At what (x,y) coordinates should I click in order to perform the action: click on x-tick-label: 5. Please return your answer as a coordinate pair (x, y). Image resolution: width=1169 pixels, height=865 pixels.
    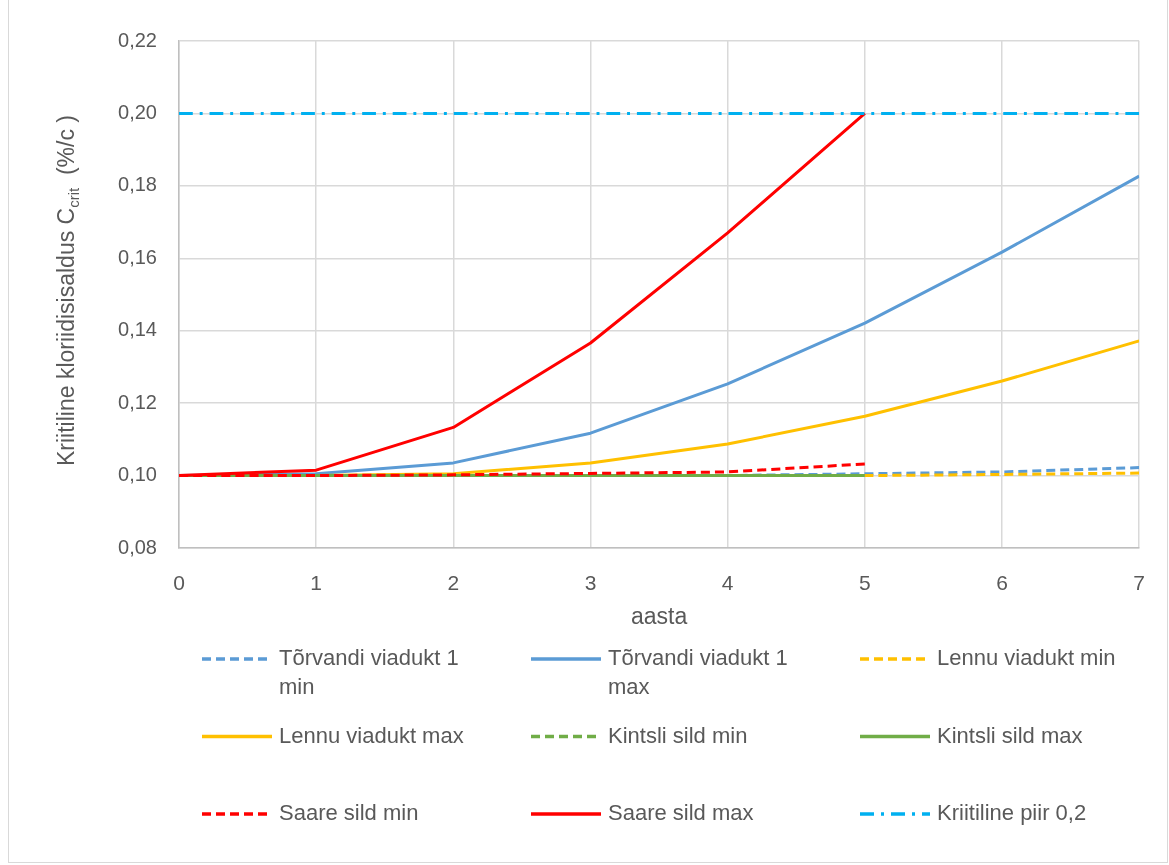
    Looking at the image, I should click on (864, 583).